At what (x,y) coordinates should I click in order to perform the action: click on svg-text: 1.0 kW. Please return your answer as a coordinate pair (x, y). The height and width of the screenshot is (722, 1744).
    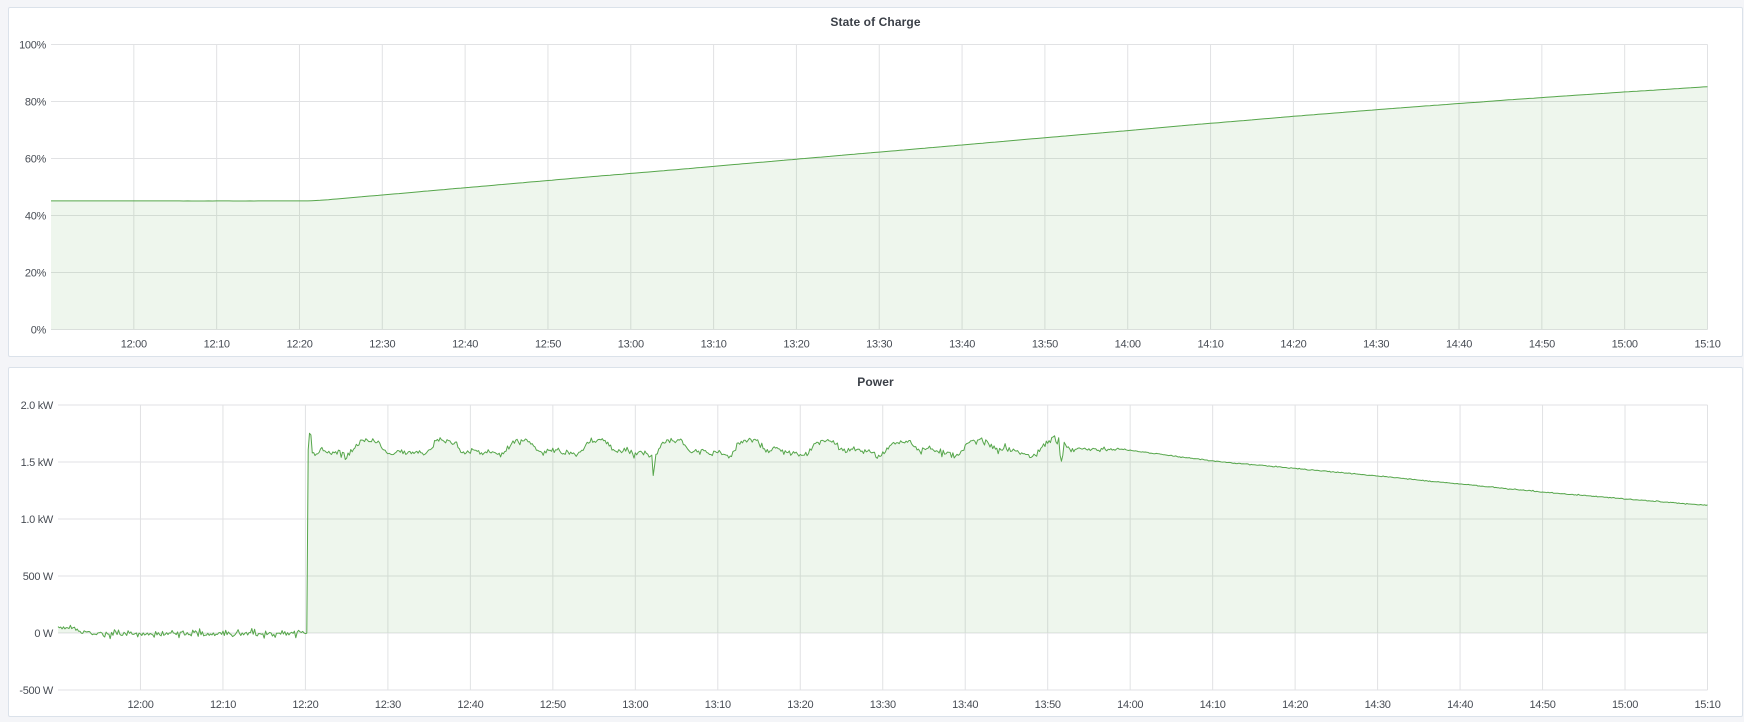
    Looking at the image, I should click on (37, 520).